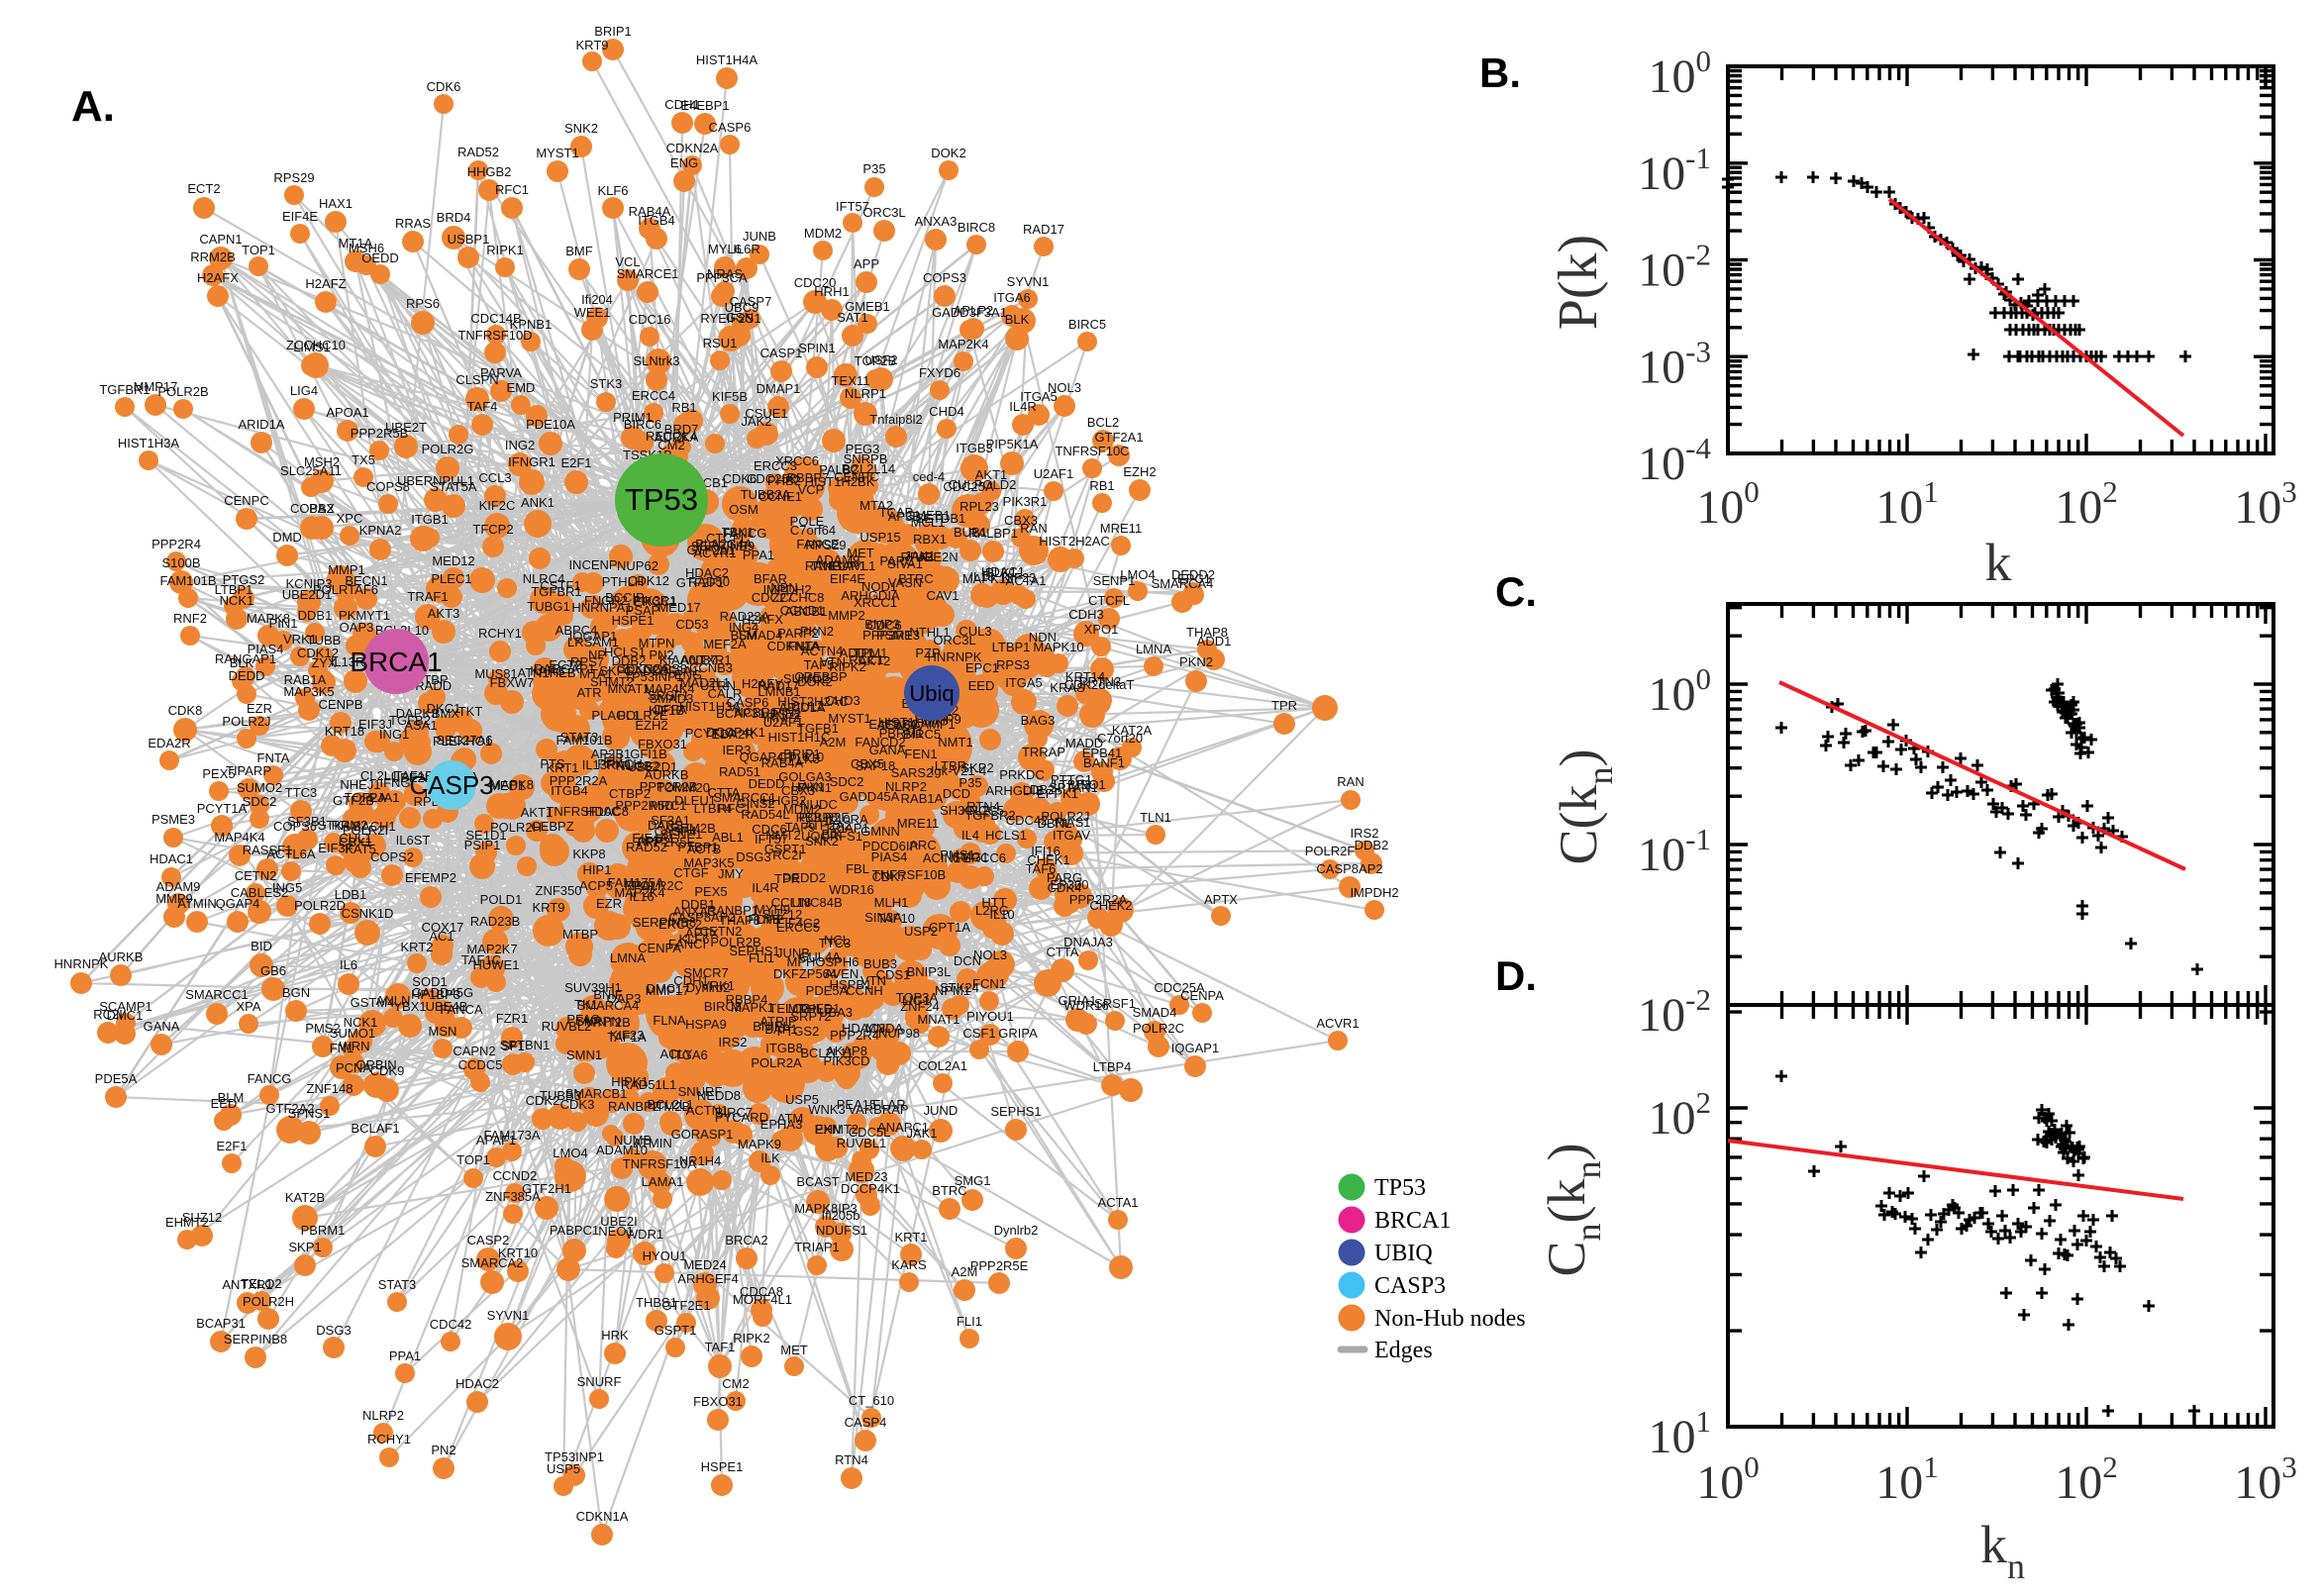 The image size is (2323, 1596). I want to click on svg-text: DMC1, so click(125, 1016).